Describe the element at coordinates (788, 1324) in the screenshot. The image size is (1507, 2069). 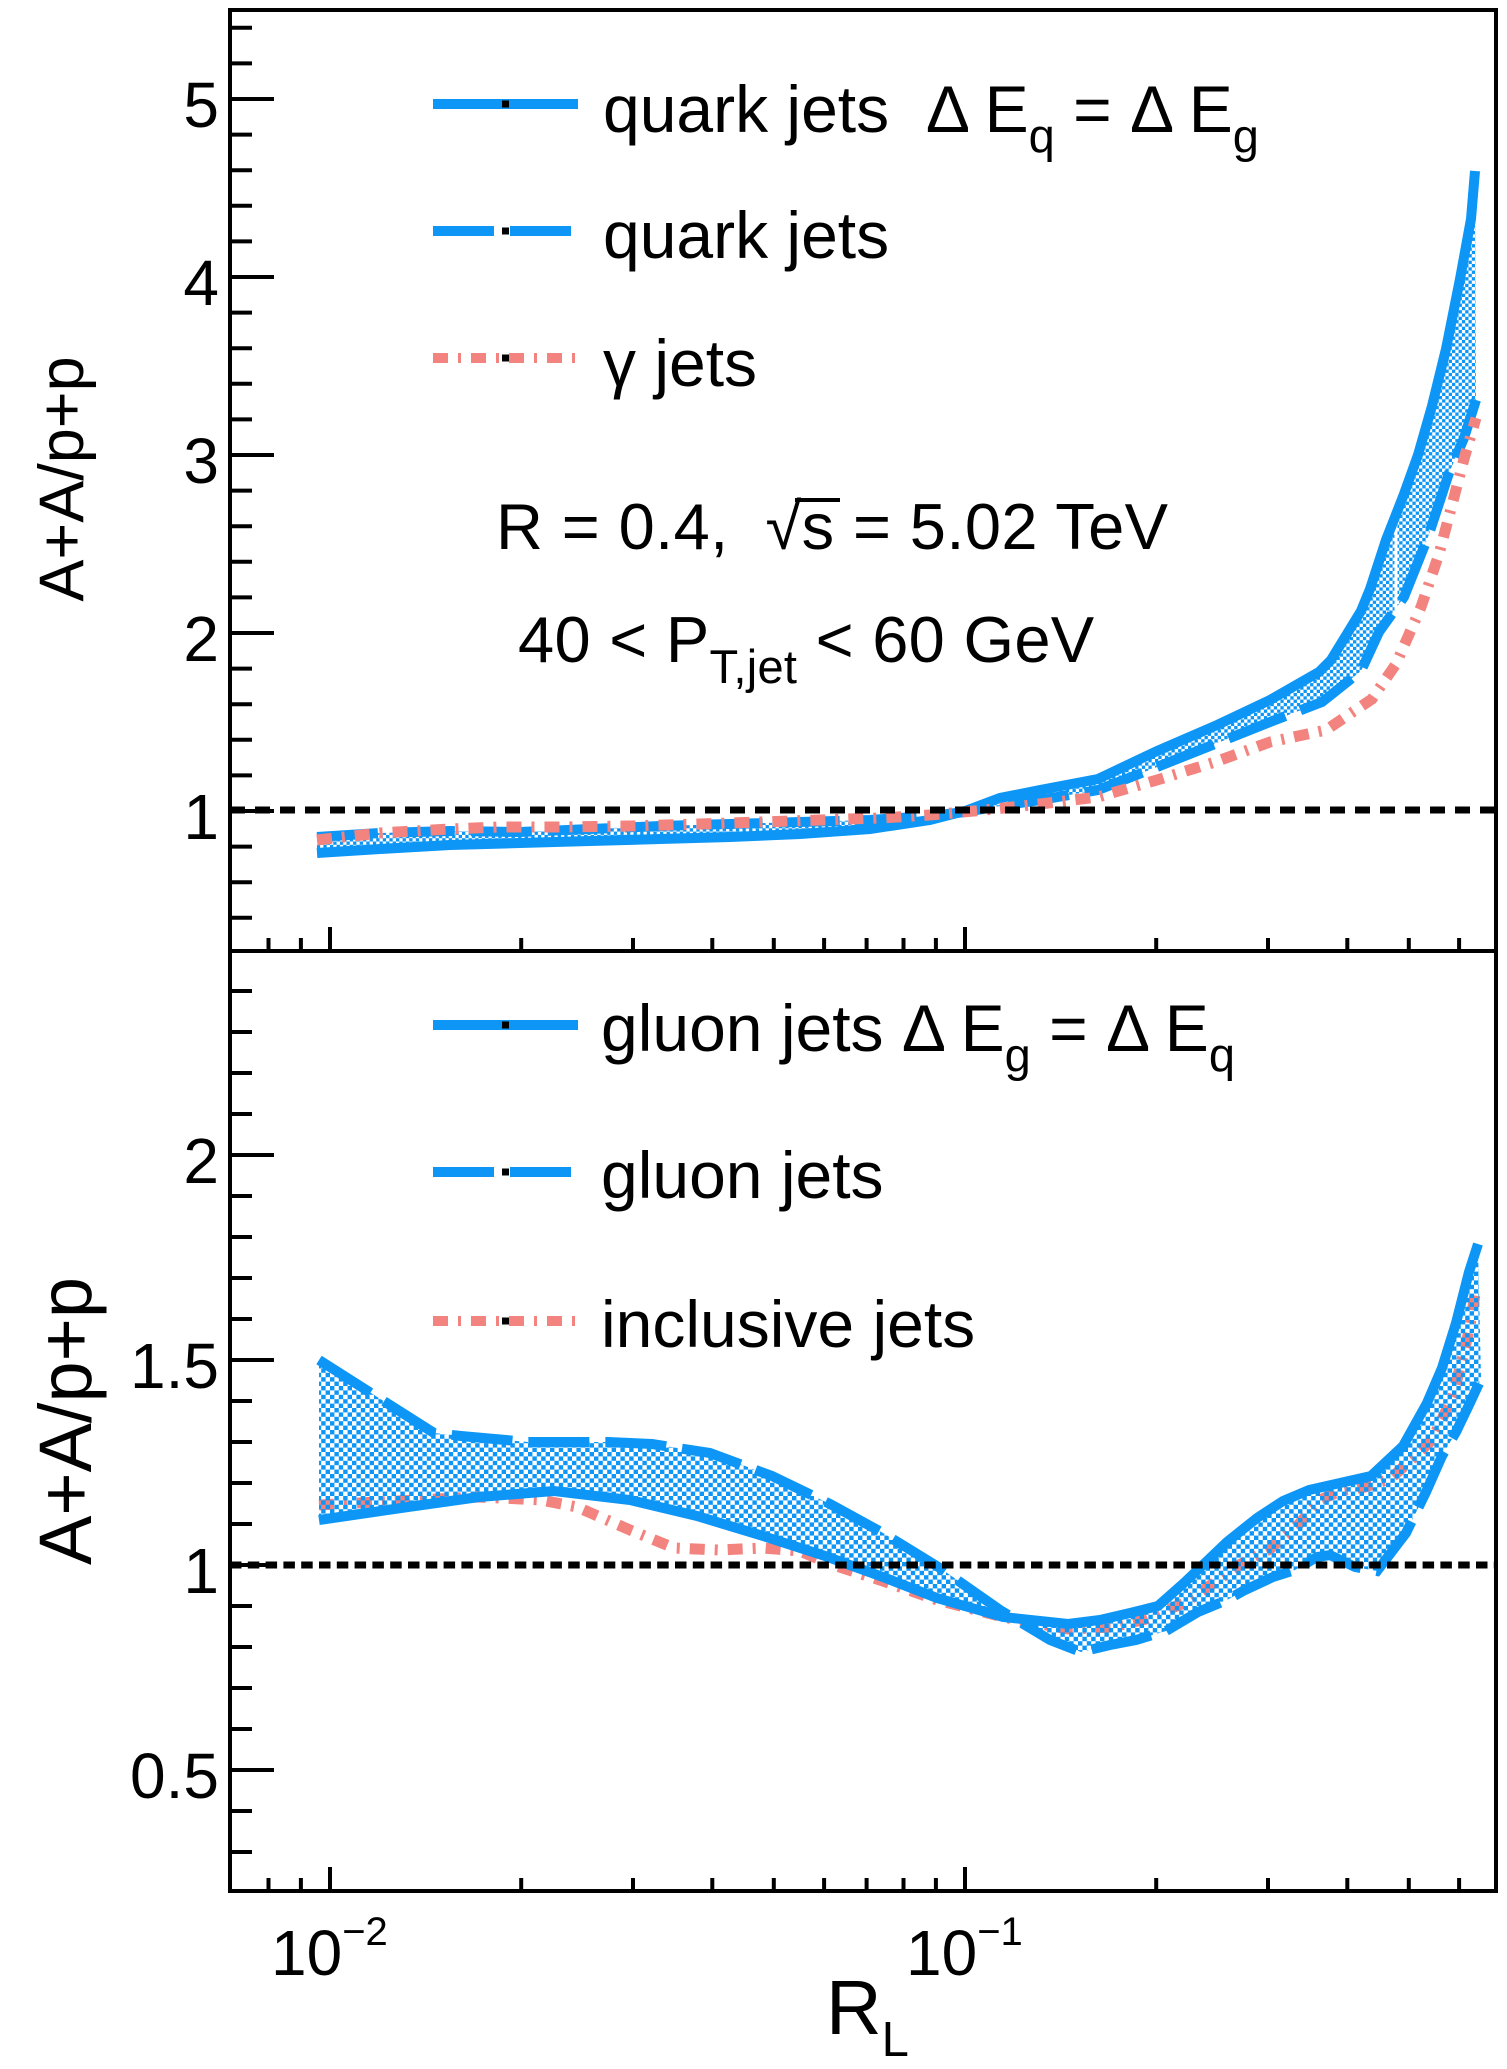
I see `svg-text: inclusive jets` at that location.